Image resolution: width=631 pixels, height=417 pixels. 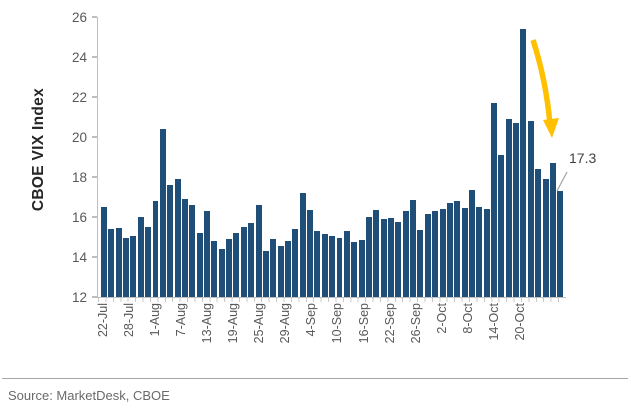 I want to click on y-tick-label: 18, so click(x=79, y=177).